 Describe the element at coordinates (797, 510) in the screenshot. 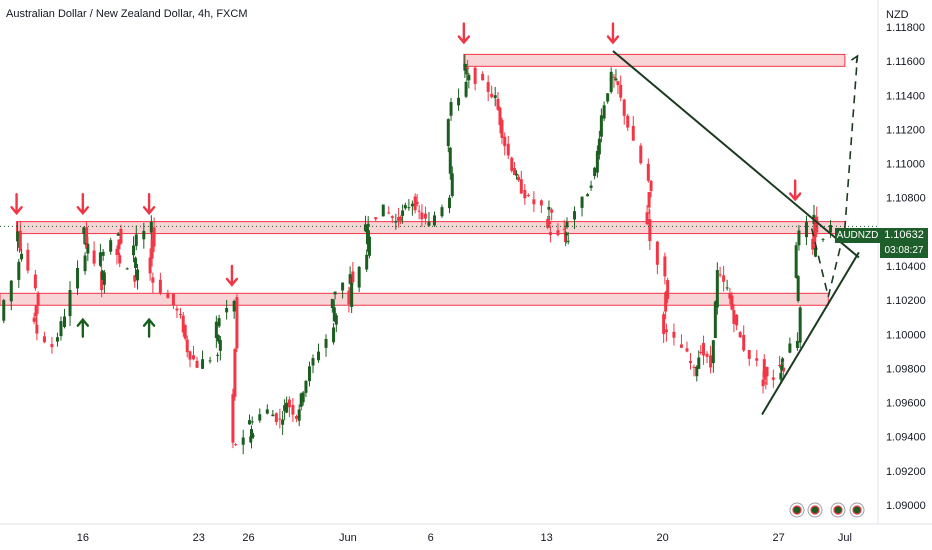

I see `event-icon-core` at that location.